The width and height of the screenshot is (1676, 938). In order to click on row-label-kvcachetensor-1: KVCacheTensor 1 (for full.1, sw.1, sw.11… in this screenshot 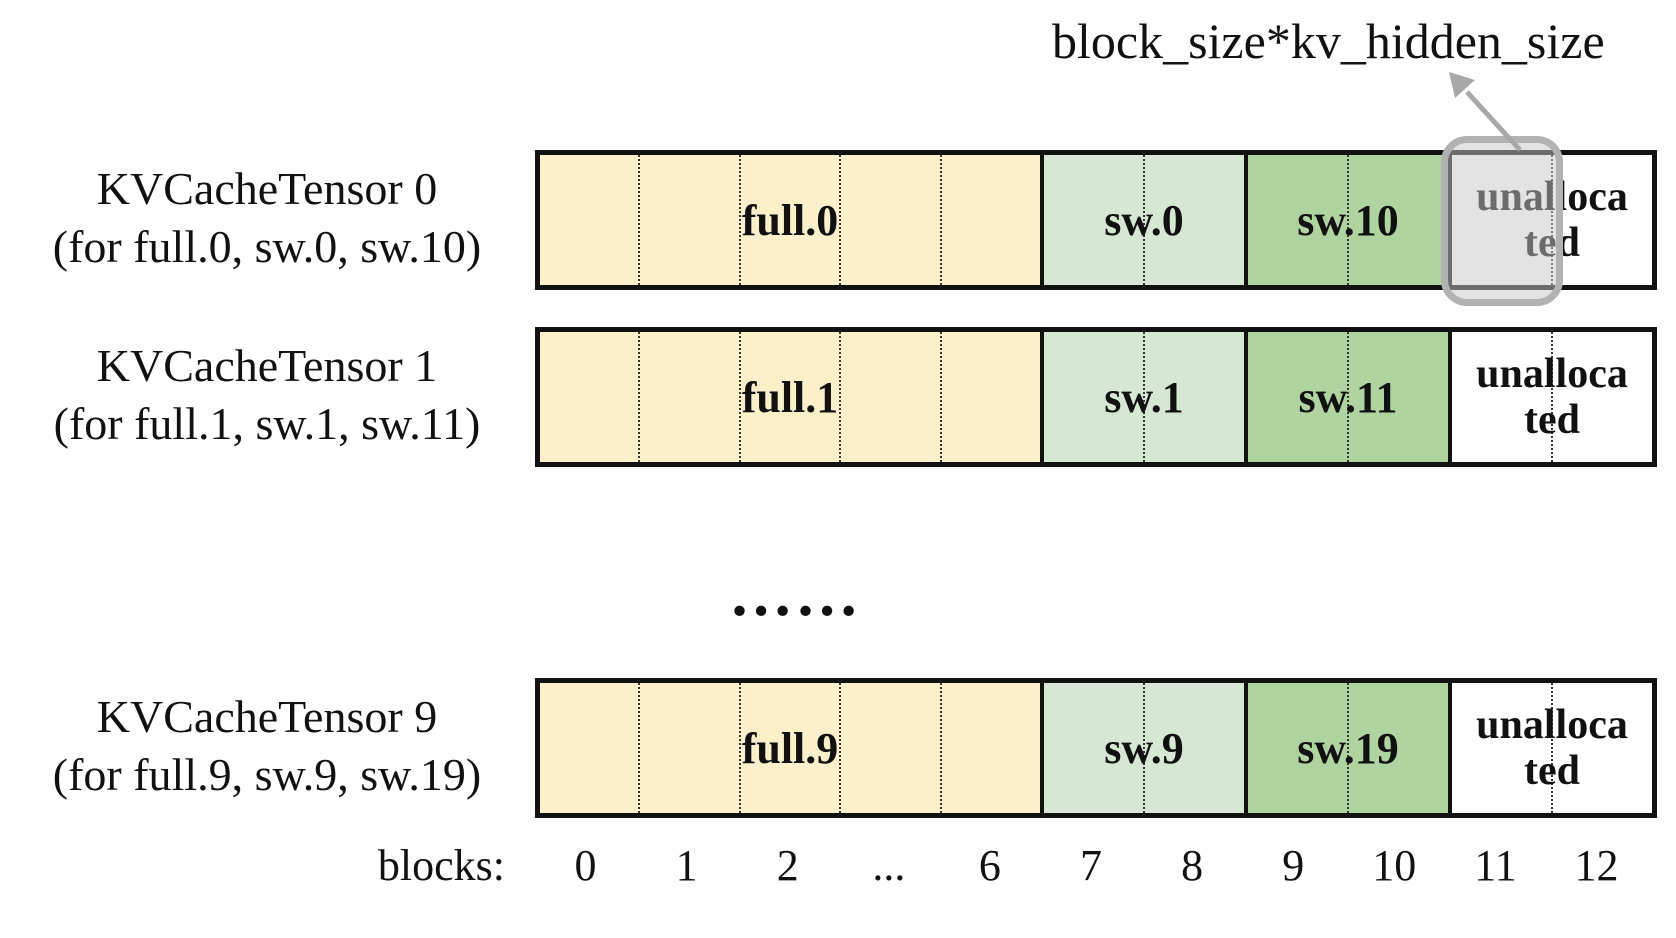, I will do `click(267, 395)`.